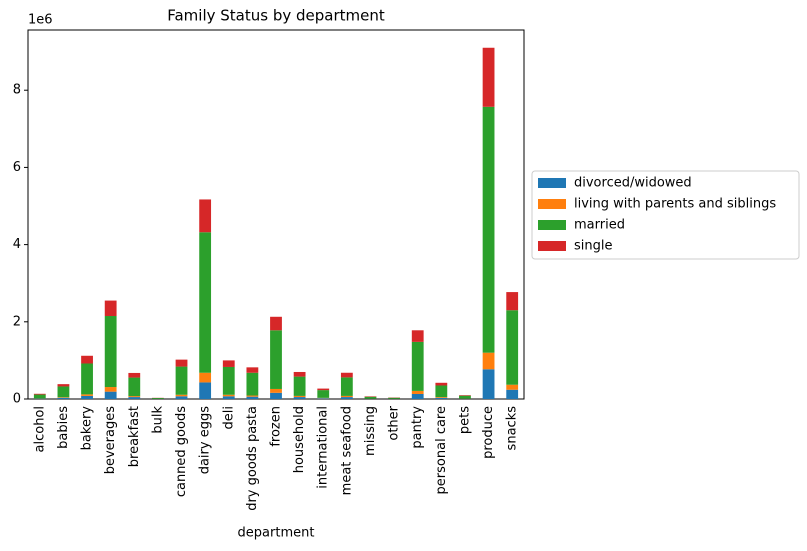 This screenshot has width=807, height=551. What do you see at coordinates (252, 458) in the screenshot?
I see `x-tick-label: dry goods pasta` at bounding box center [252, 458].